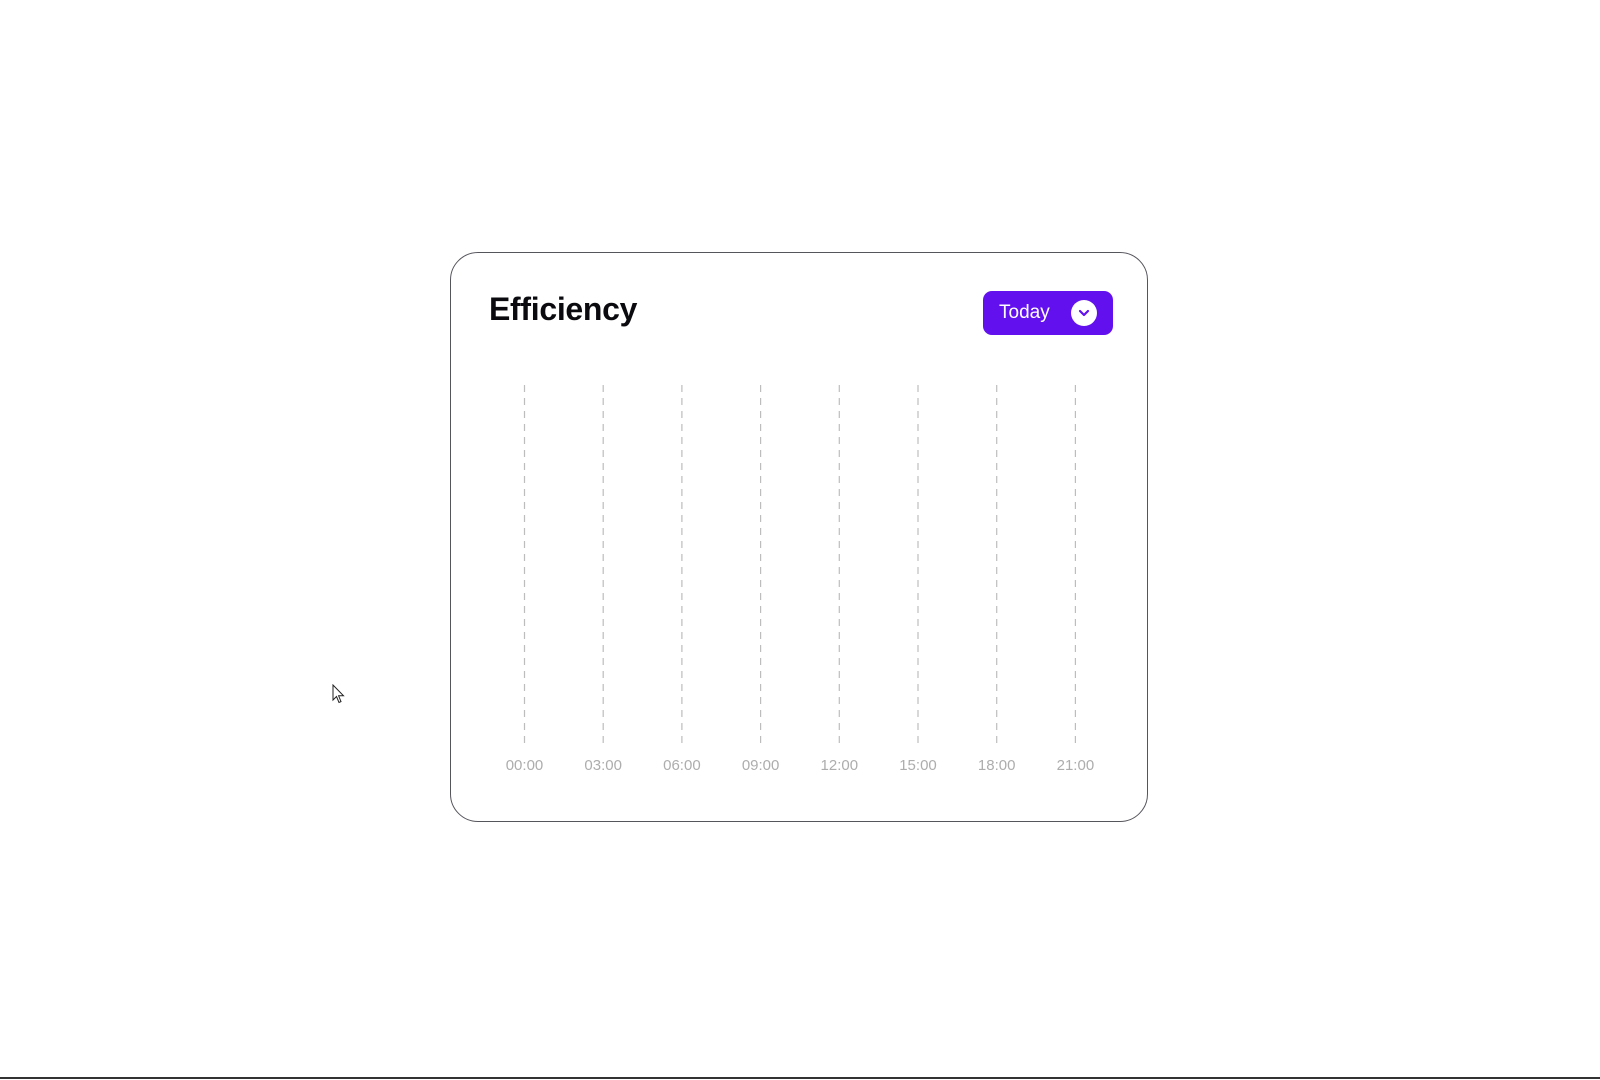 The height and width of the screenshot is (1080, 1600). I want to click on period-dropdown-button: Today, so click(1048, 313).